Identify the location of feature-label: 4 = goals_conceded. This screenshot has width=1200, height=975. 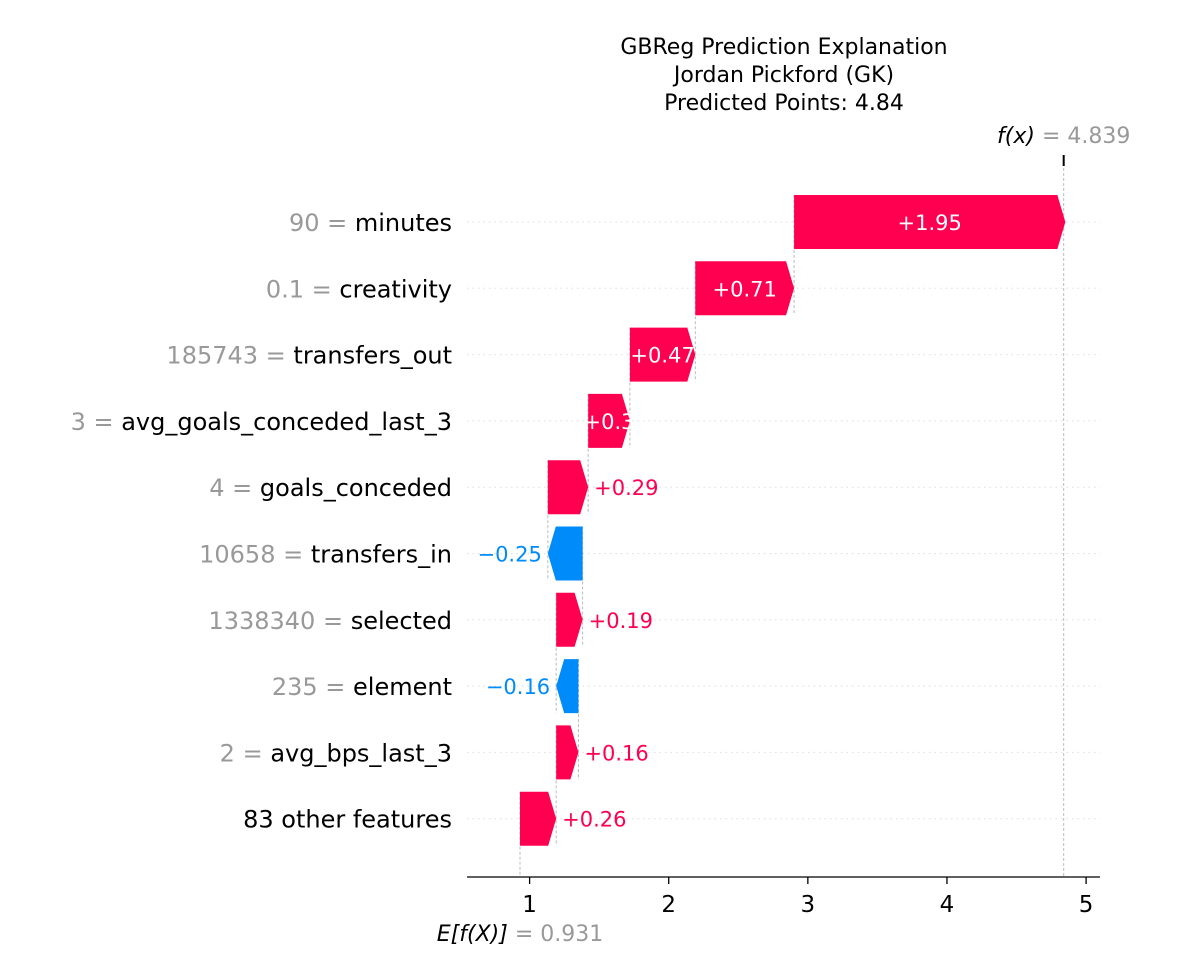
(330, 488).